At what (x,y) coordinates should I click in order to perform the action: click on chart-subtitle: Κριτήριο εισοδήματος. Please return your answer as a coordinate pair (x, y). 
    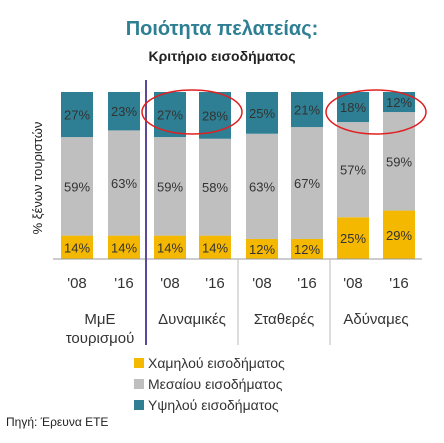
    Looking at the image, I should click on (221, 56).